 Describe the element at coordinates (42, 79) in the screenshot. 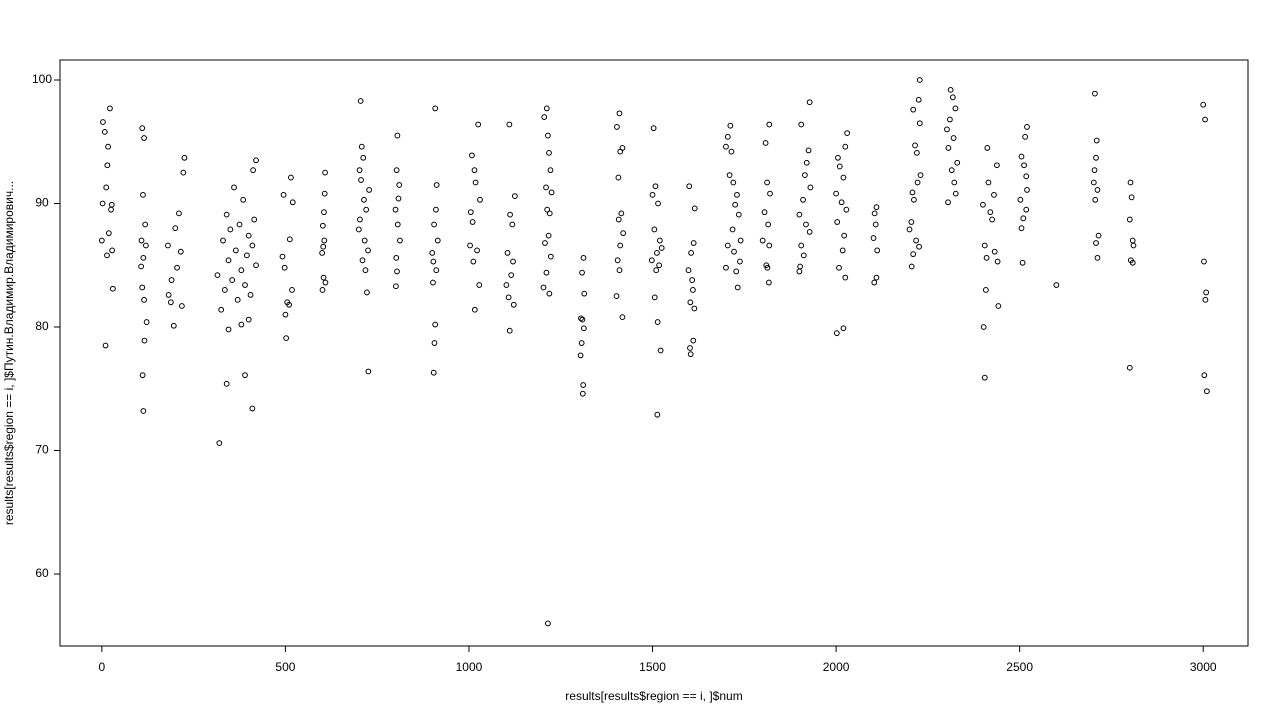

I see `y-tick-label: 100` at that location.